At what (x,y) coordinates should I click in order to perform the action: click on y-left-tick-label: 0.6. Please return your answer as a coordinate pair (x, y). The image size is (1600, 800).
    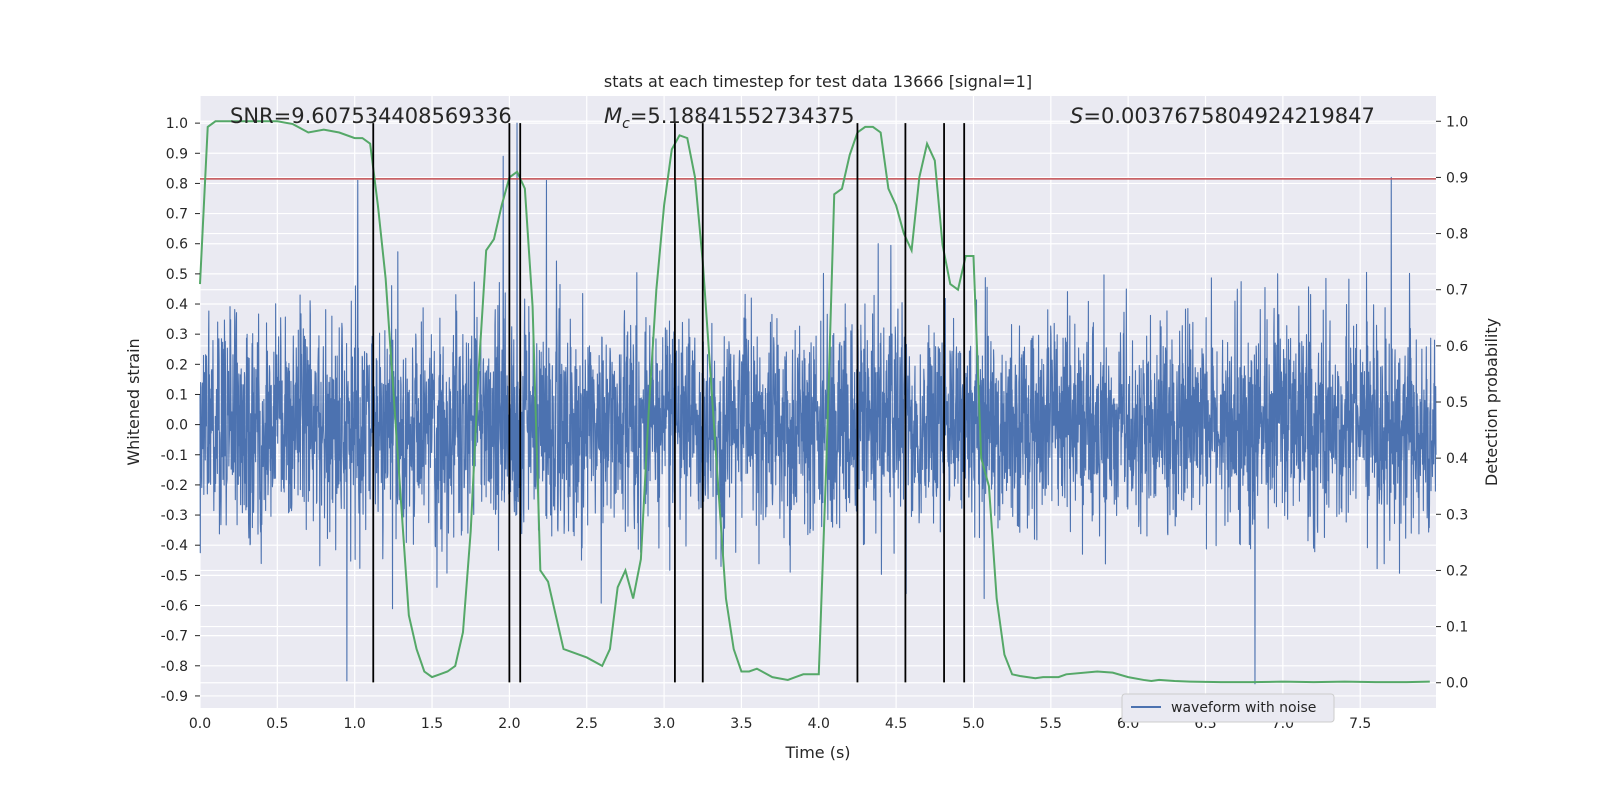
    Looking at the image, I should click on (177, 245).